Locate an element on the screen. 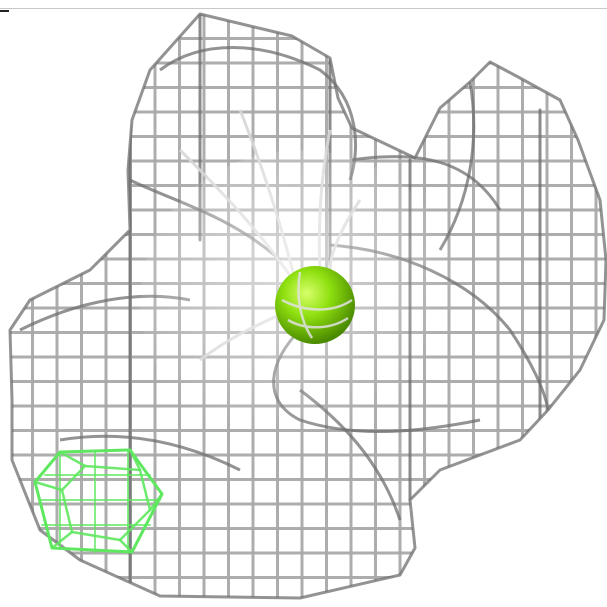 The height and width of the screenshot is (607, 607). viewport-top-border is located at coordinates (303, 8).